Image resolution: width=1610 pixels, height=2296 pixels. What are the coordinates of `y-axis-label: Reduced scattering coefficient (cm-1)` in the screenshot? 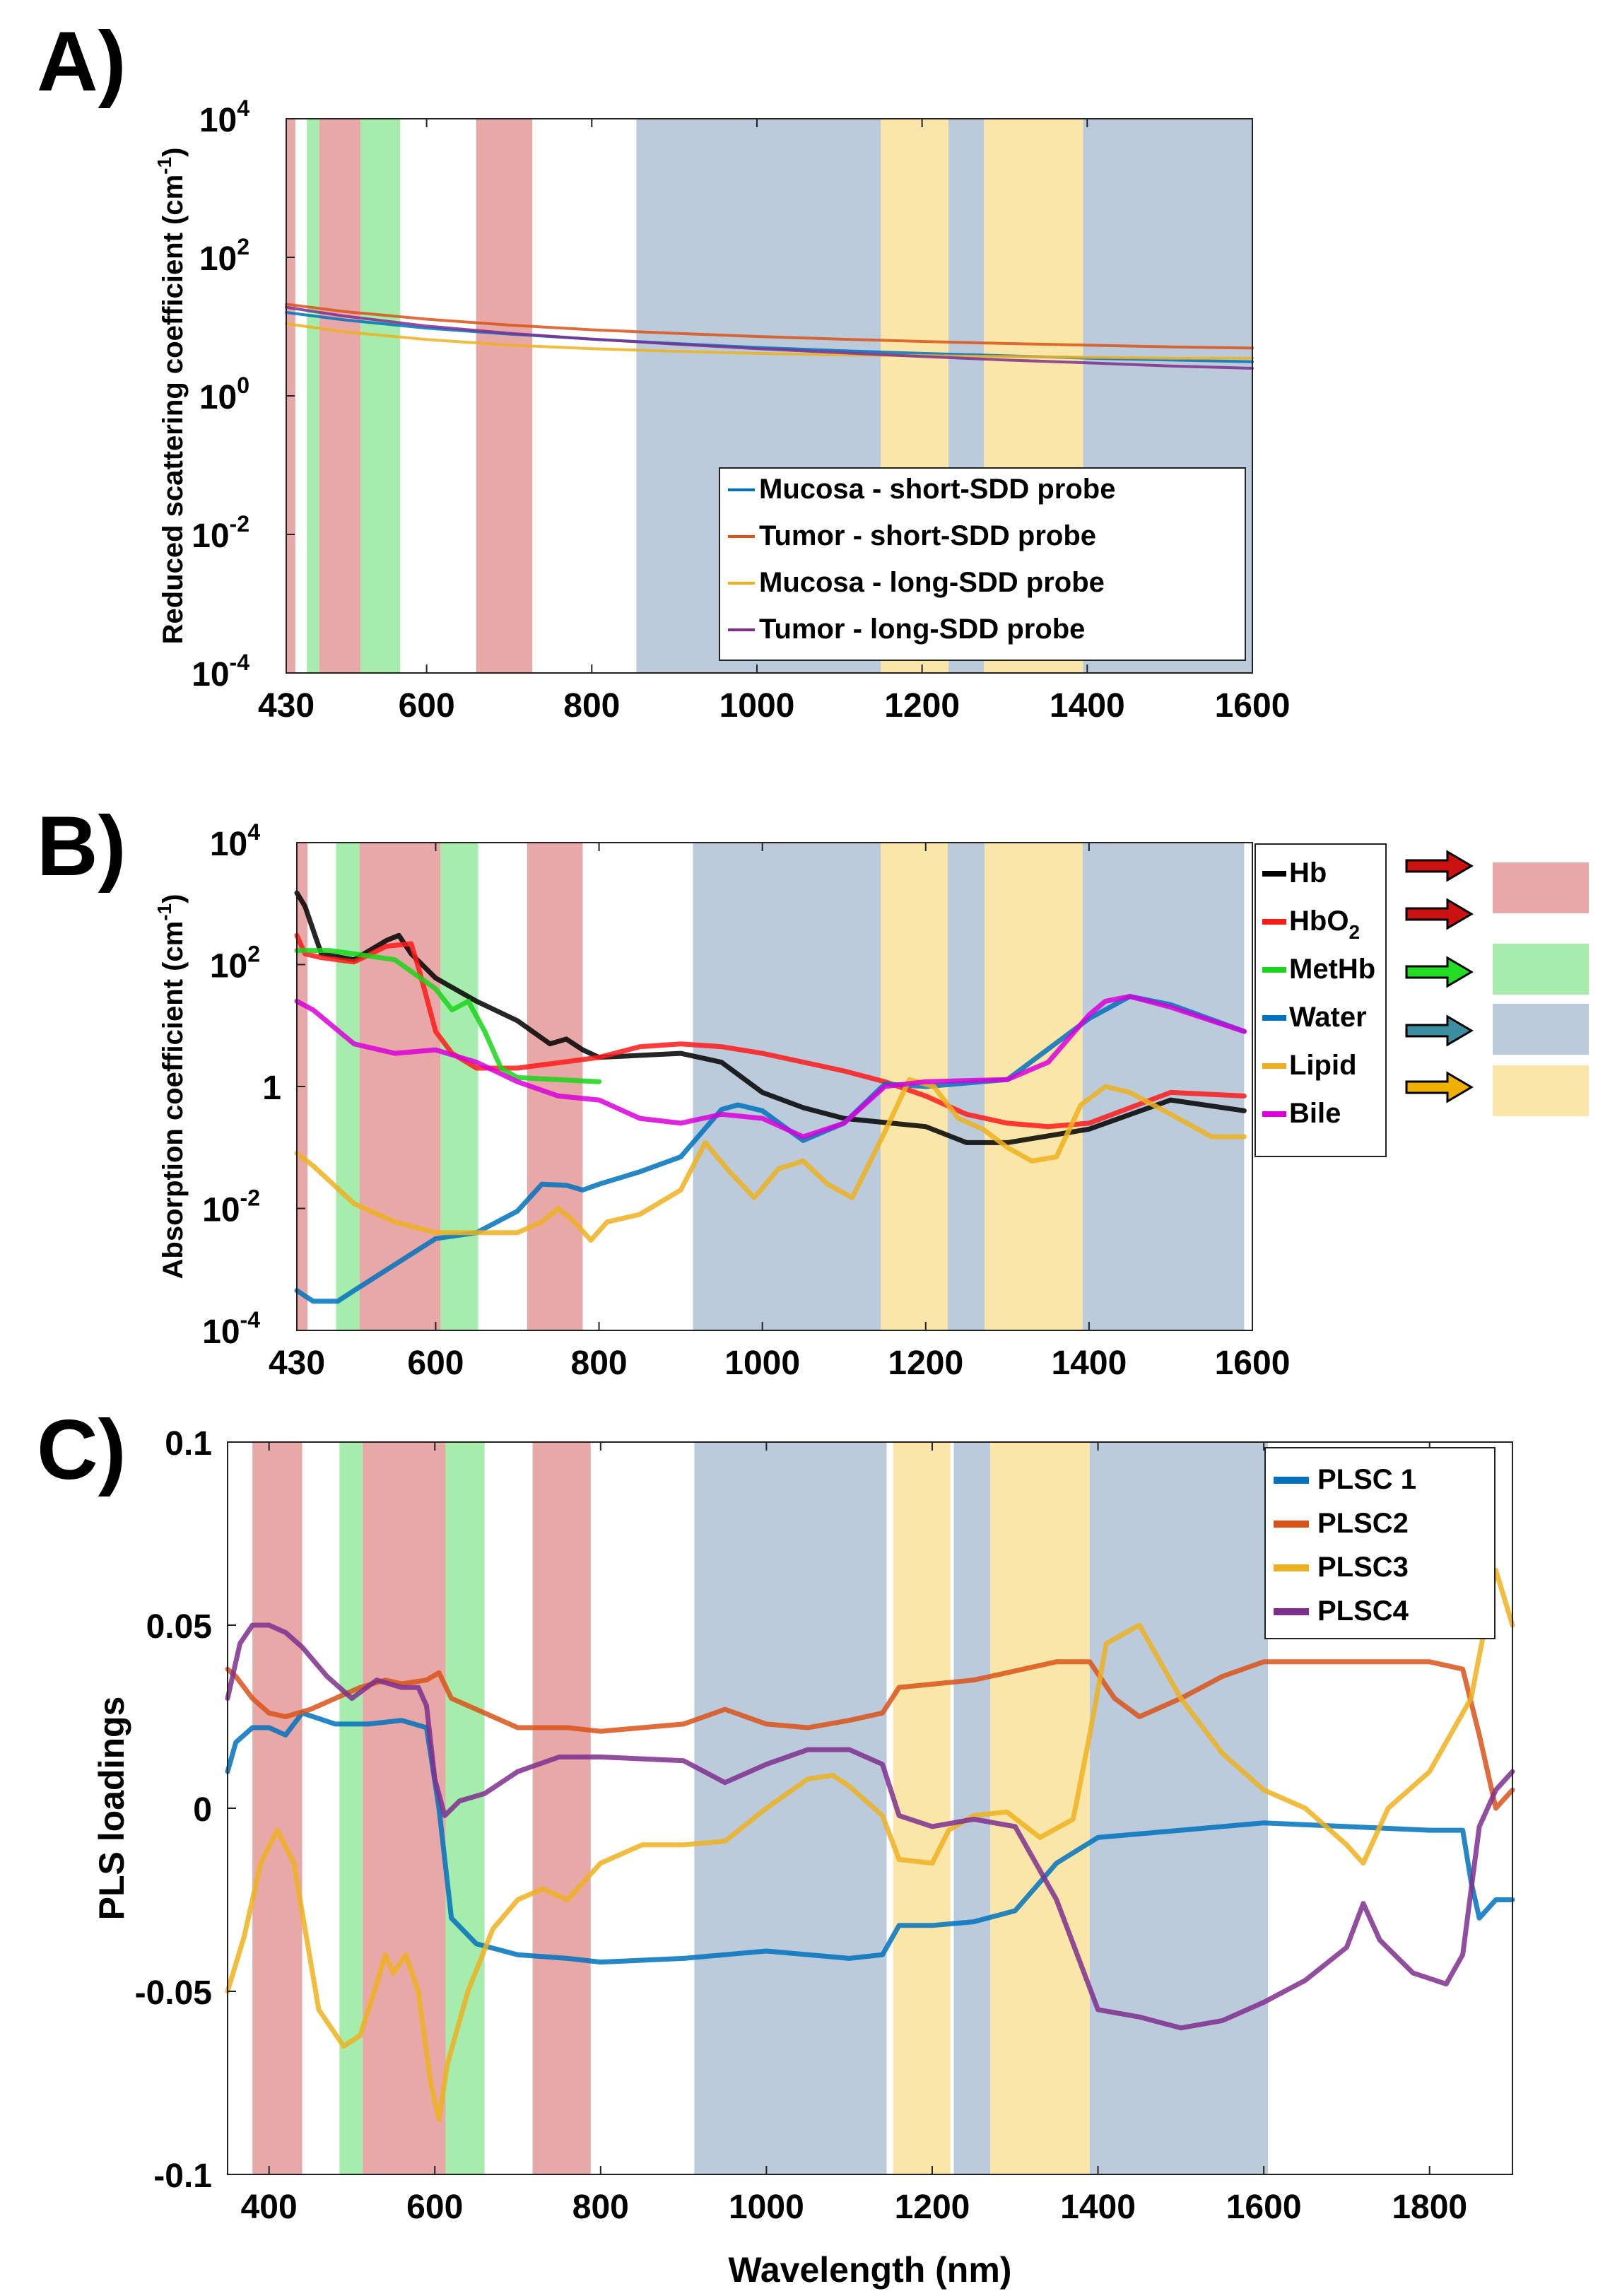 It's located at (171, 396).